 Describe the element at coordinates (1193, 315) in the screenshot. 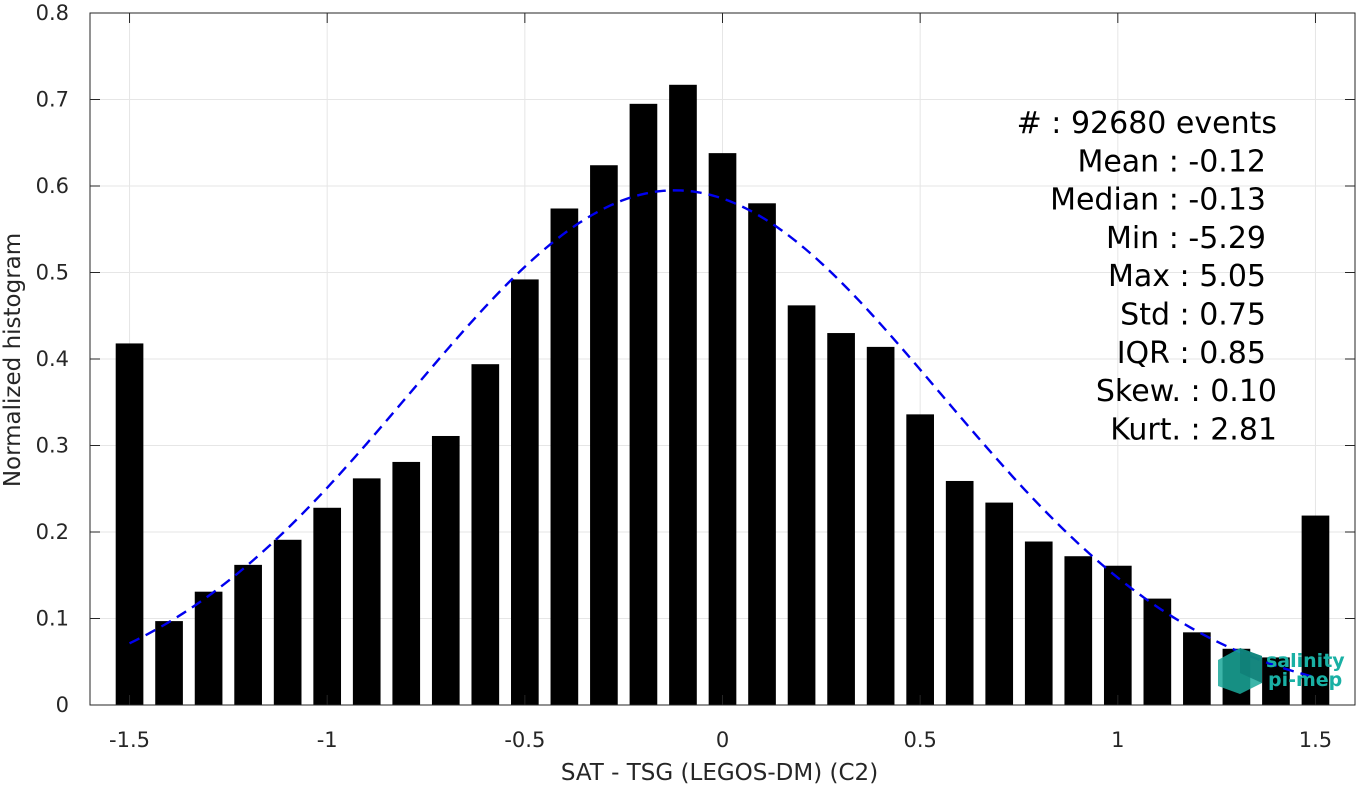

I see `stats-line: Std : 0.75` at that location.